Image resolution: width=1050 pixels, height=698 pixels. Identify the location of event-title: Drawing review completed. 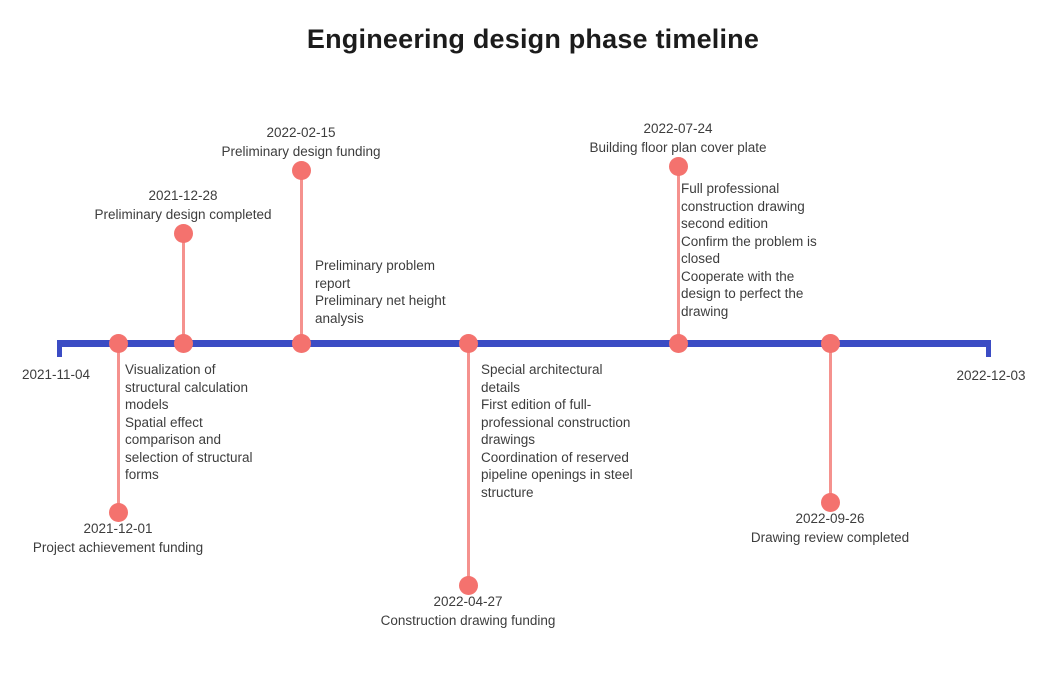
(830, 537).